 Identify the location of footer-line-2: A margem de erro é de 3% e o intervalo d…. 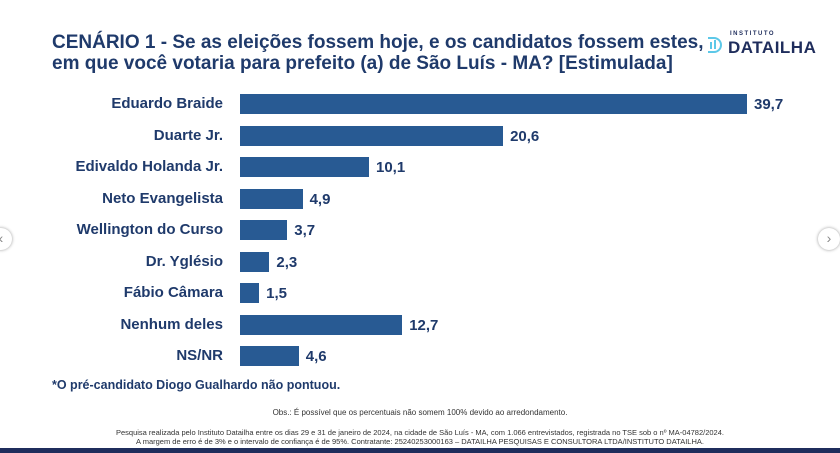
(420, 441).